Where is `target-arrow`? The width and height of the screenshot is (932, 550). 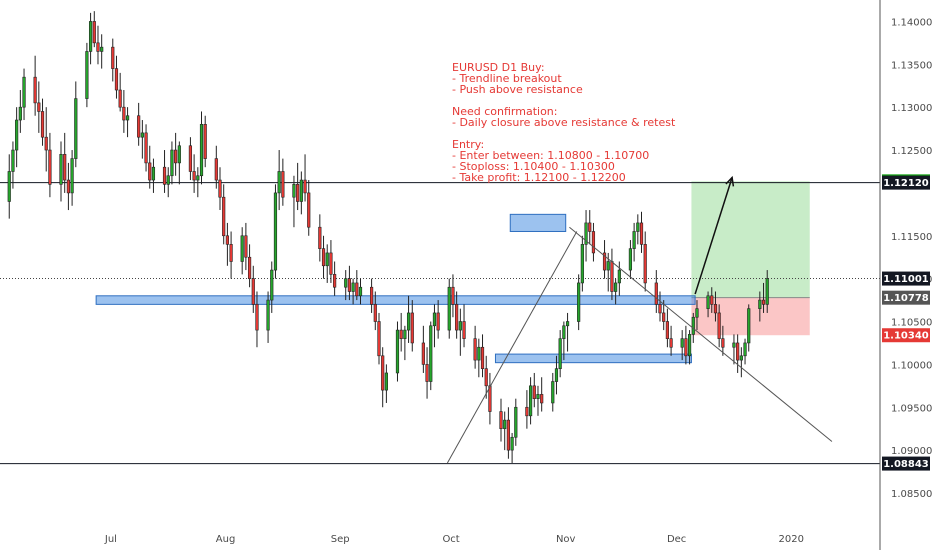
target-arrow is located at coordinates (714, 235).